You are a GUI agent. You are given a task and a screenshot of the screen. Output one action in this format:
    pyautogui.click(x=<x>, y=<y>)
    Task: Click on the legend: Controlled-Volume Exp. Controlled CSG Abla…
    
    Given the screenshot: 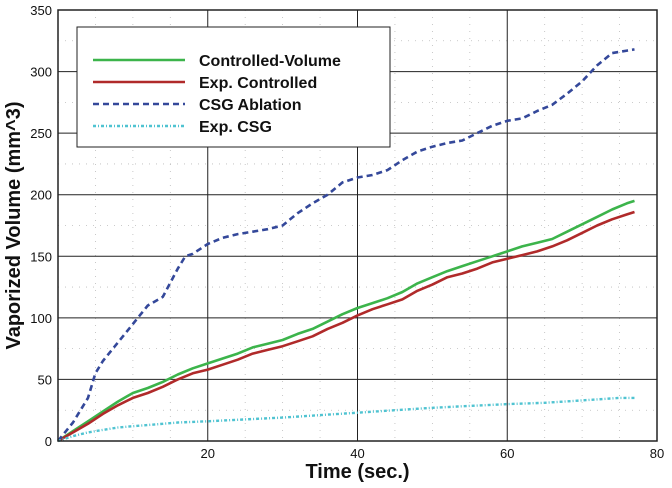 What is the action you would take?
    pyautogui.click(x=233, y=87)
    